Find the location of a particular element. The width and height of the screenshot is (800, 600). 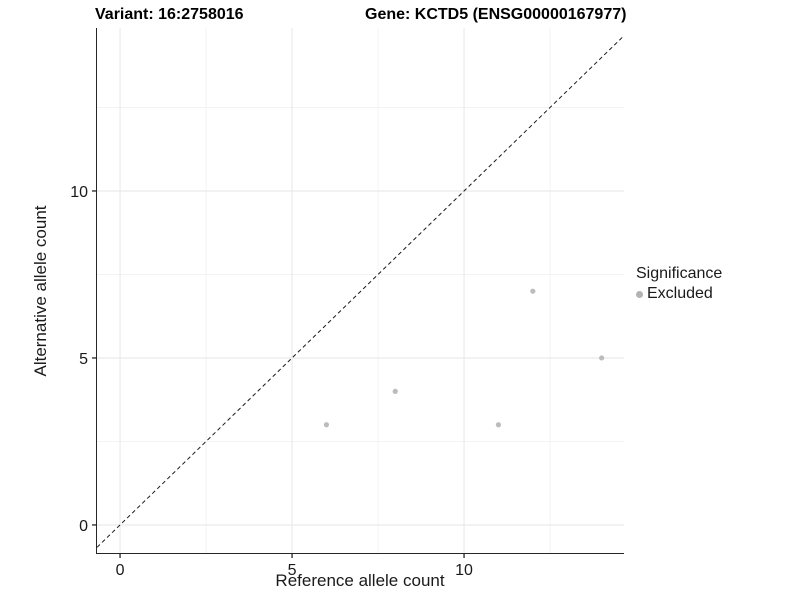

plot-title-variant: Variant: 16:2758016 is located at coordinates (169, 14).